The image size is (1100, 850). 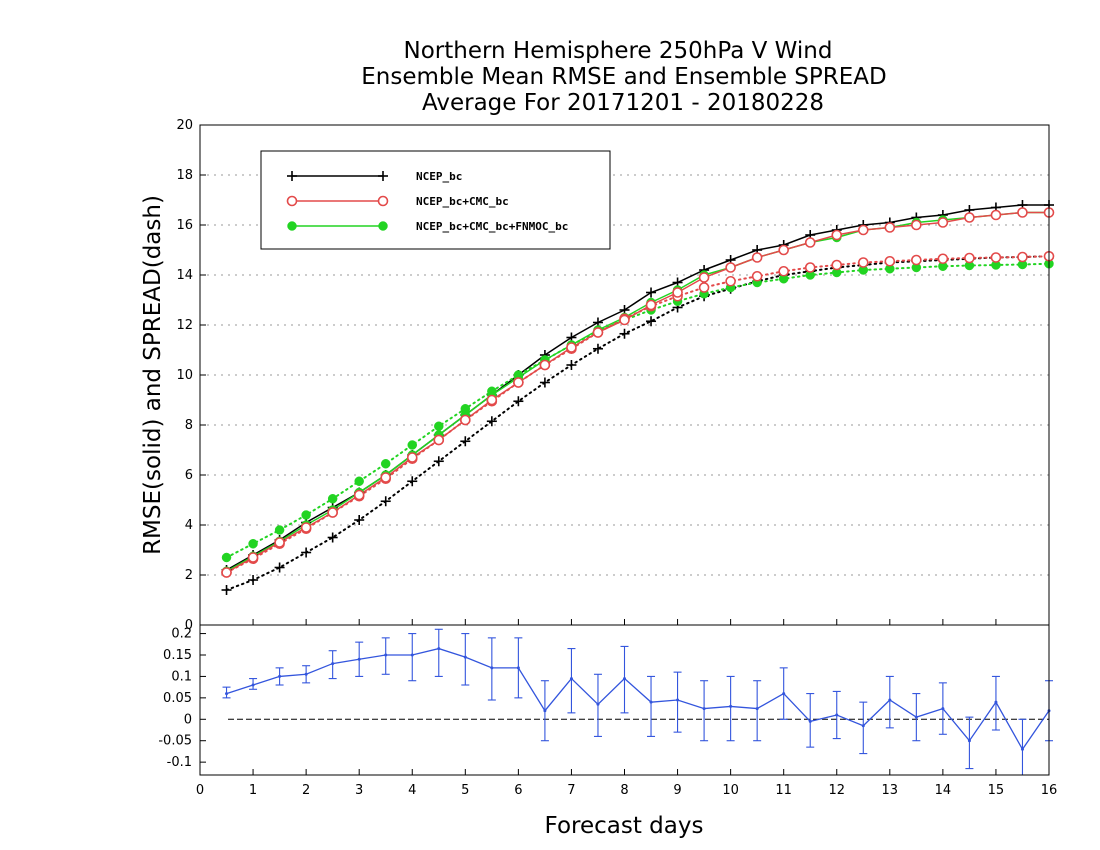 What do you see at coordinates (292, 176) in the screenshot?
I see `legend-marker-1-start` at bounding box center [292, 176].